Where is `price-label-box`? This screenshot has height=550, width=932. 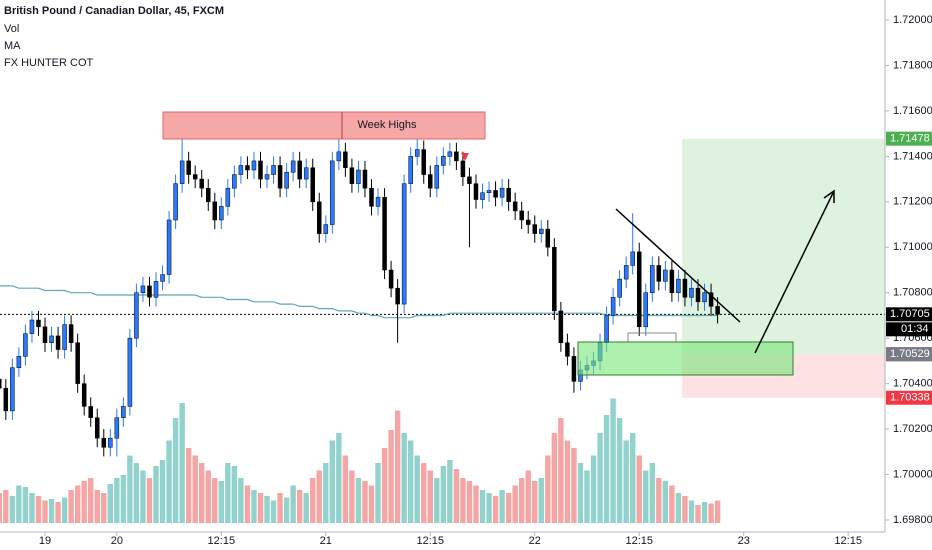 price-label-box is located at coordinates (909, 138).